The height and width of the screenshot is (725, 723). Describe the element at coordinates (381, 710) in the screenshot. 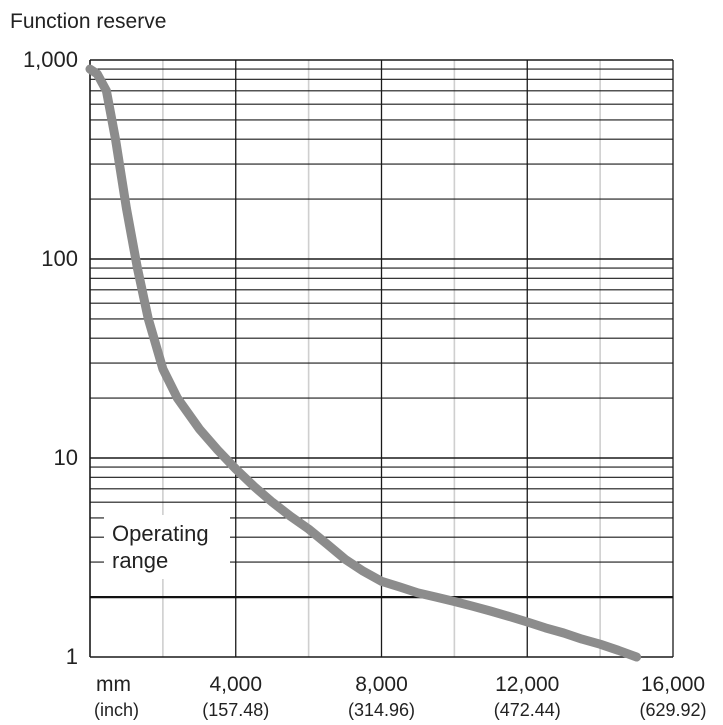

I see `x-tick-sublabel: (314.96)` at that location.